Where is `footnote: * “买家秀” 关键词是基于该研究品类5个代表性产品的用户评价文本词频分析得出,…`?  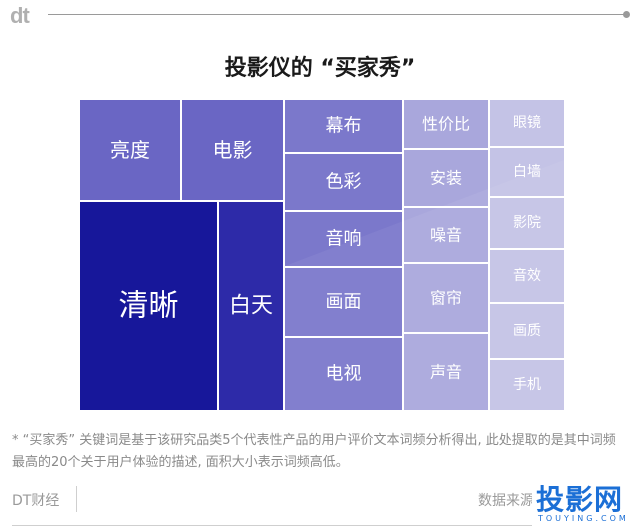 footnote: * “买家秀” 关键词是基于该研究品类5个代表性产品的用户评价文本词频分析得出,… is located at coordinates (314, 451).